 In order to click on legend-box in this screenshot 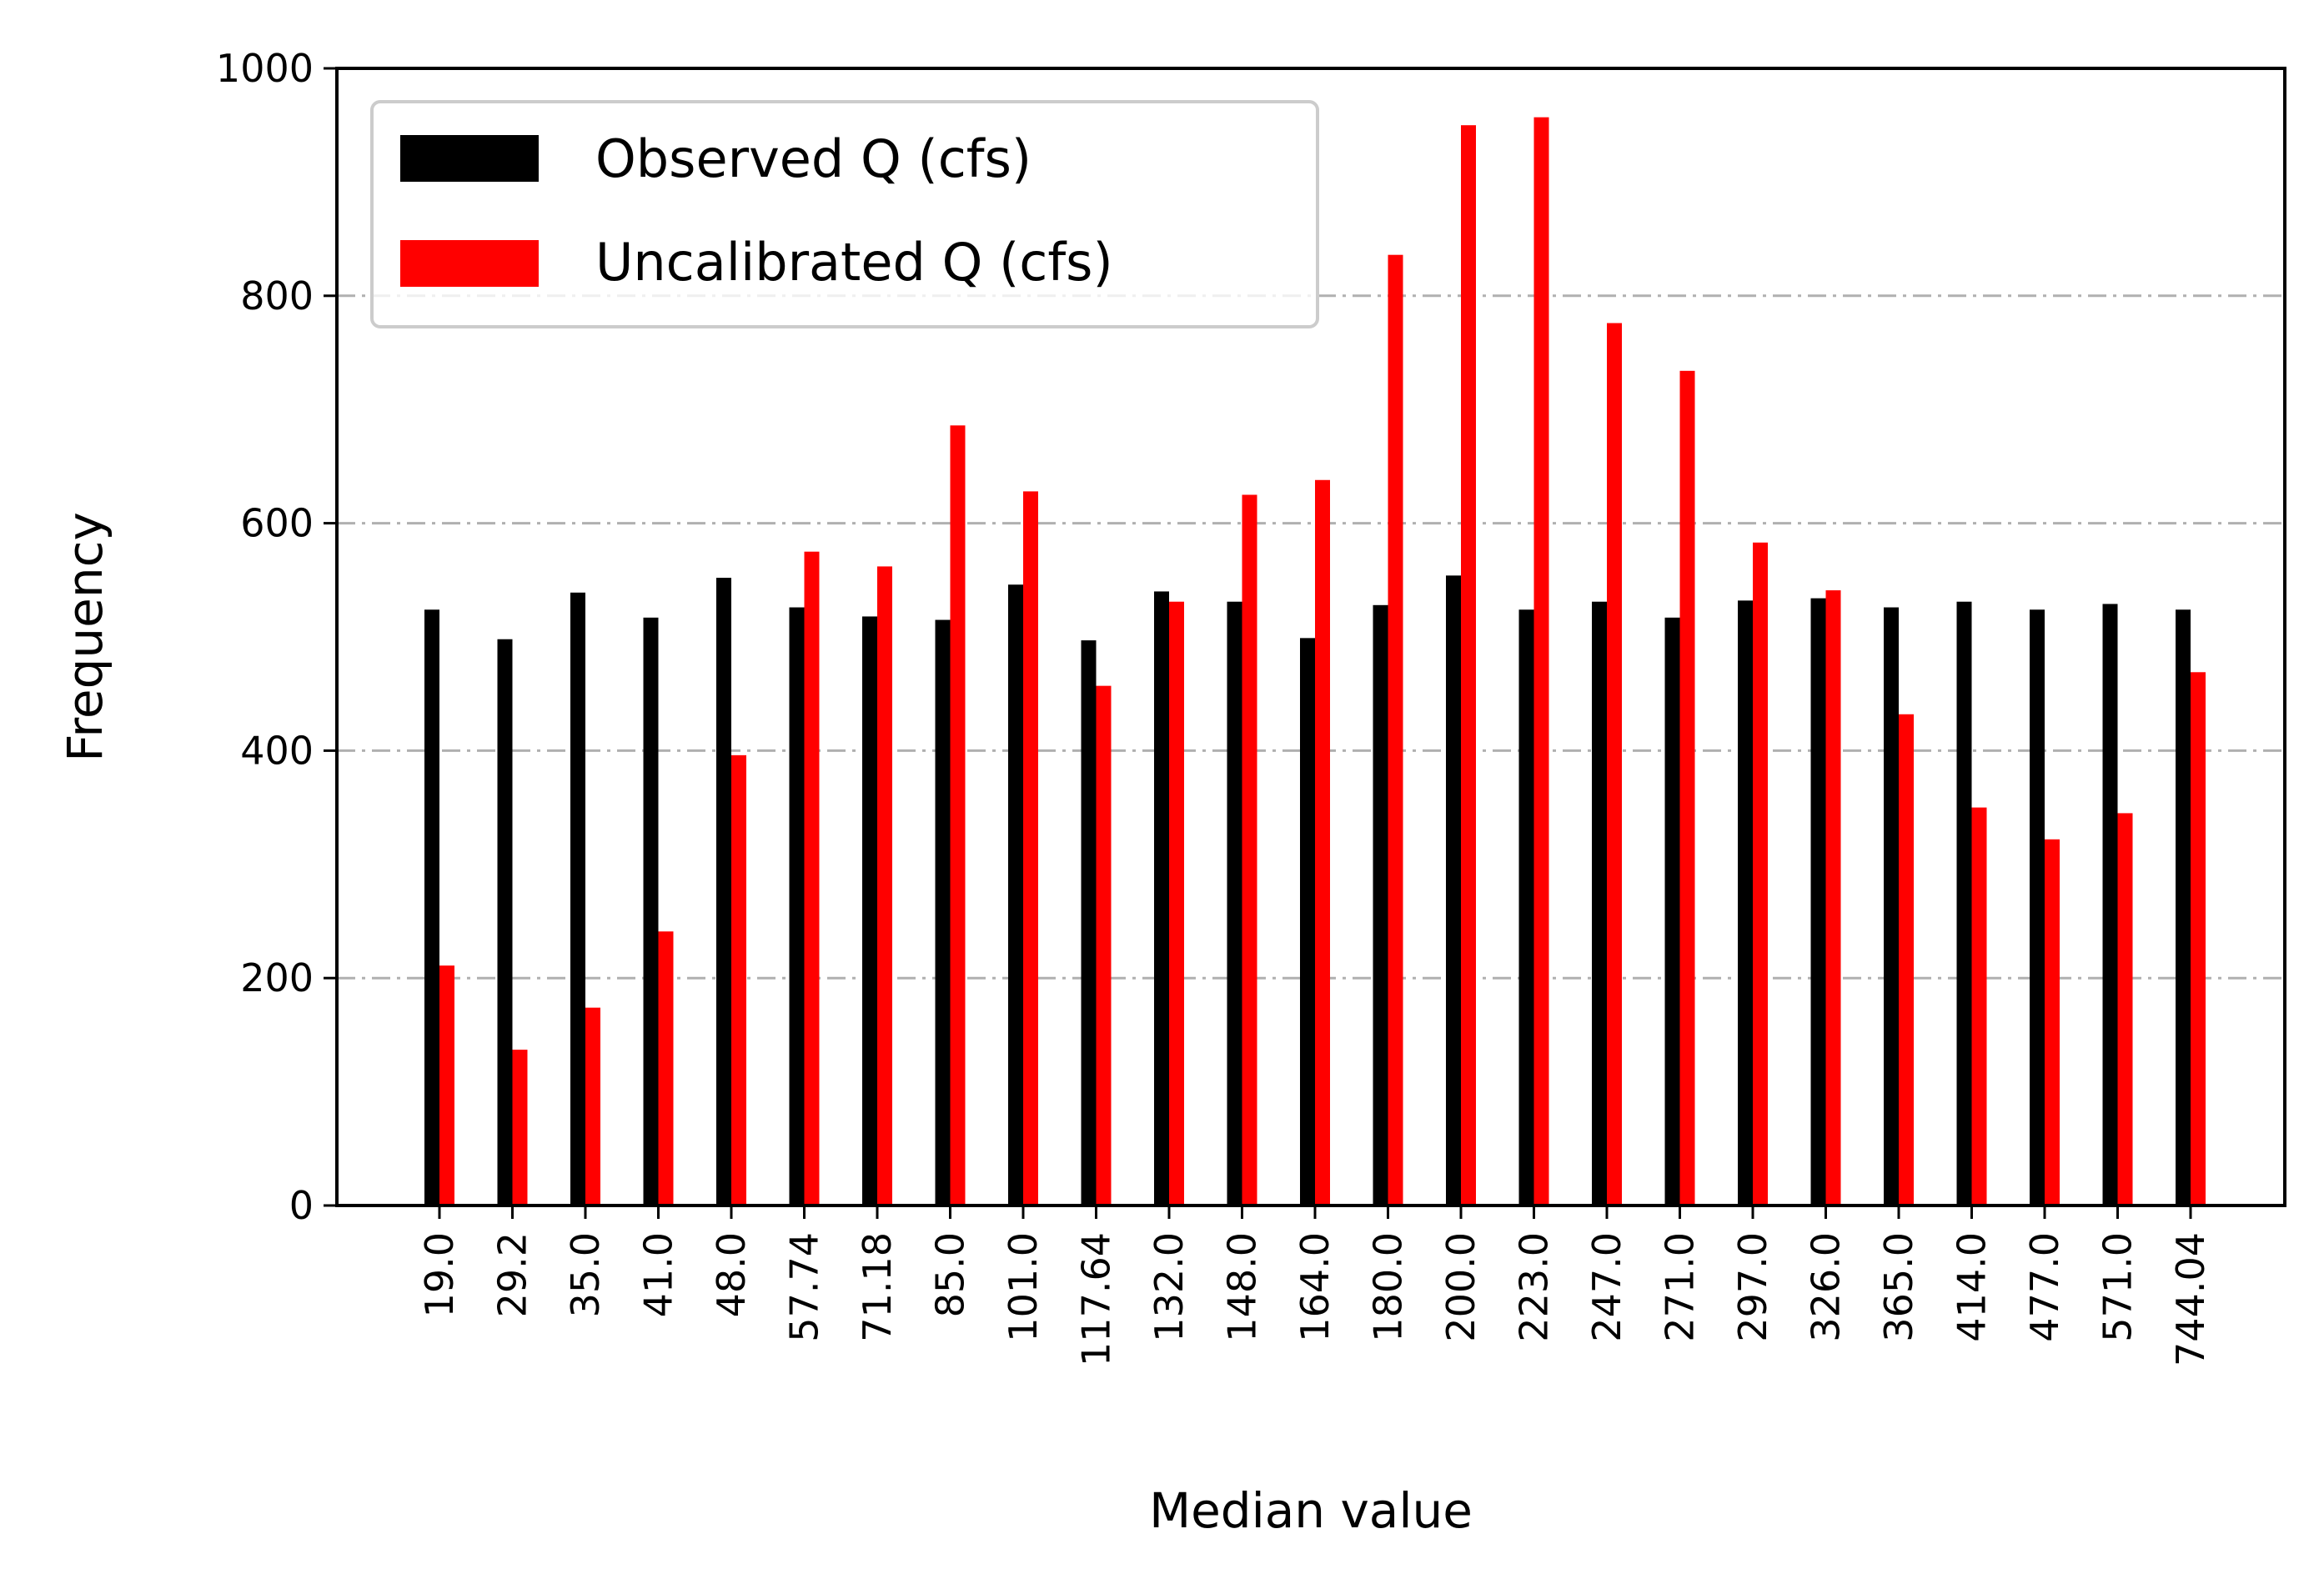, I will do `click(844, 214)`.